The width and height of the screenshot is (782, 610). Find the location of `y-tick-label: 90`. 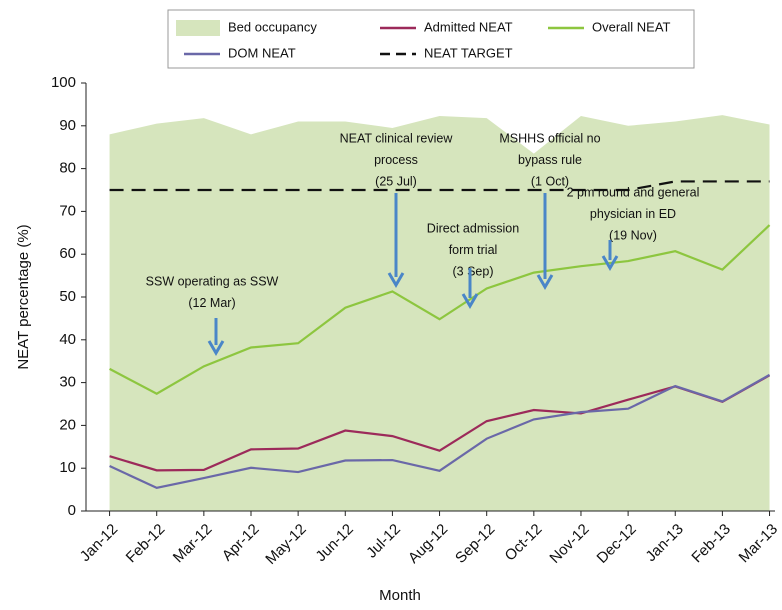

y-tick-label: 90 is located at coordinates (67, 125).